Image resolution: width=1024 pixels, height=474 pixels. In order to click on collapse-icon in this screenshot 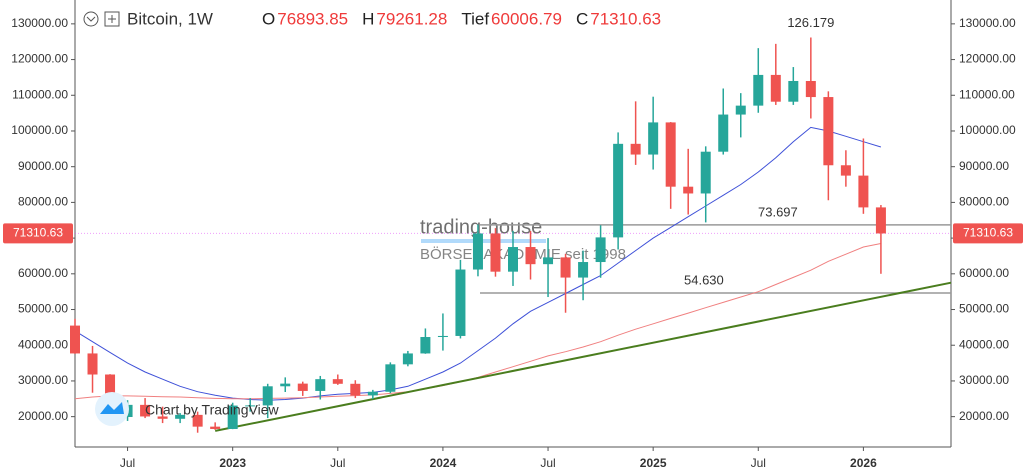, I will do `click(91, 19)`.